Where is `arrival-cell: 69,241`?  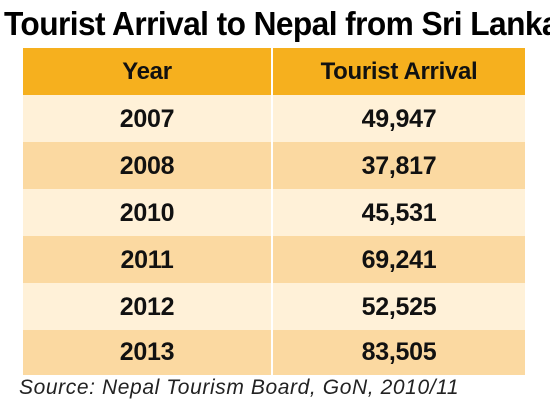
arrival-cell: 69,241 is located at coordinates (398, 260).